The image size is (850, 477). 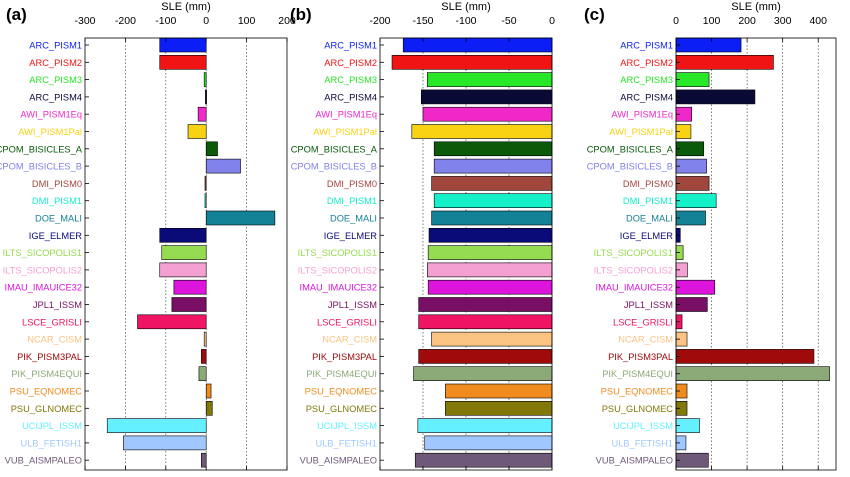 What do you see at coordinates (55, 80) in the screenshot?
I see `category-label: ARC_PISM3` at bounding box center [55, 80].